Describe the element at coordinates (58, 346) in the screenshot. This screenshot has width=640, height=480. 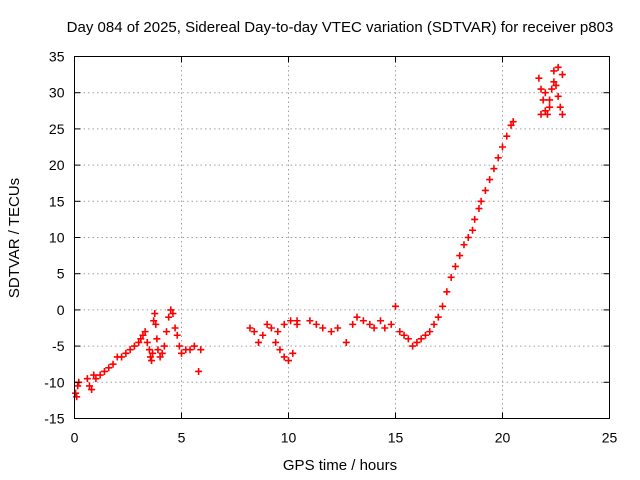
I see `y-tick-label: -5` at that location.